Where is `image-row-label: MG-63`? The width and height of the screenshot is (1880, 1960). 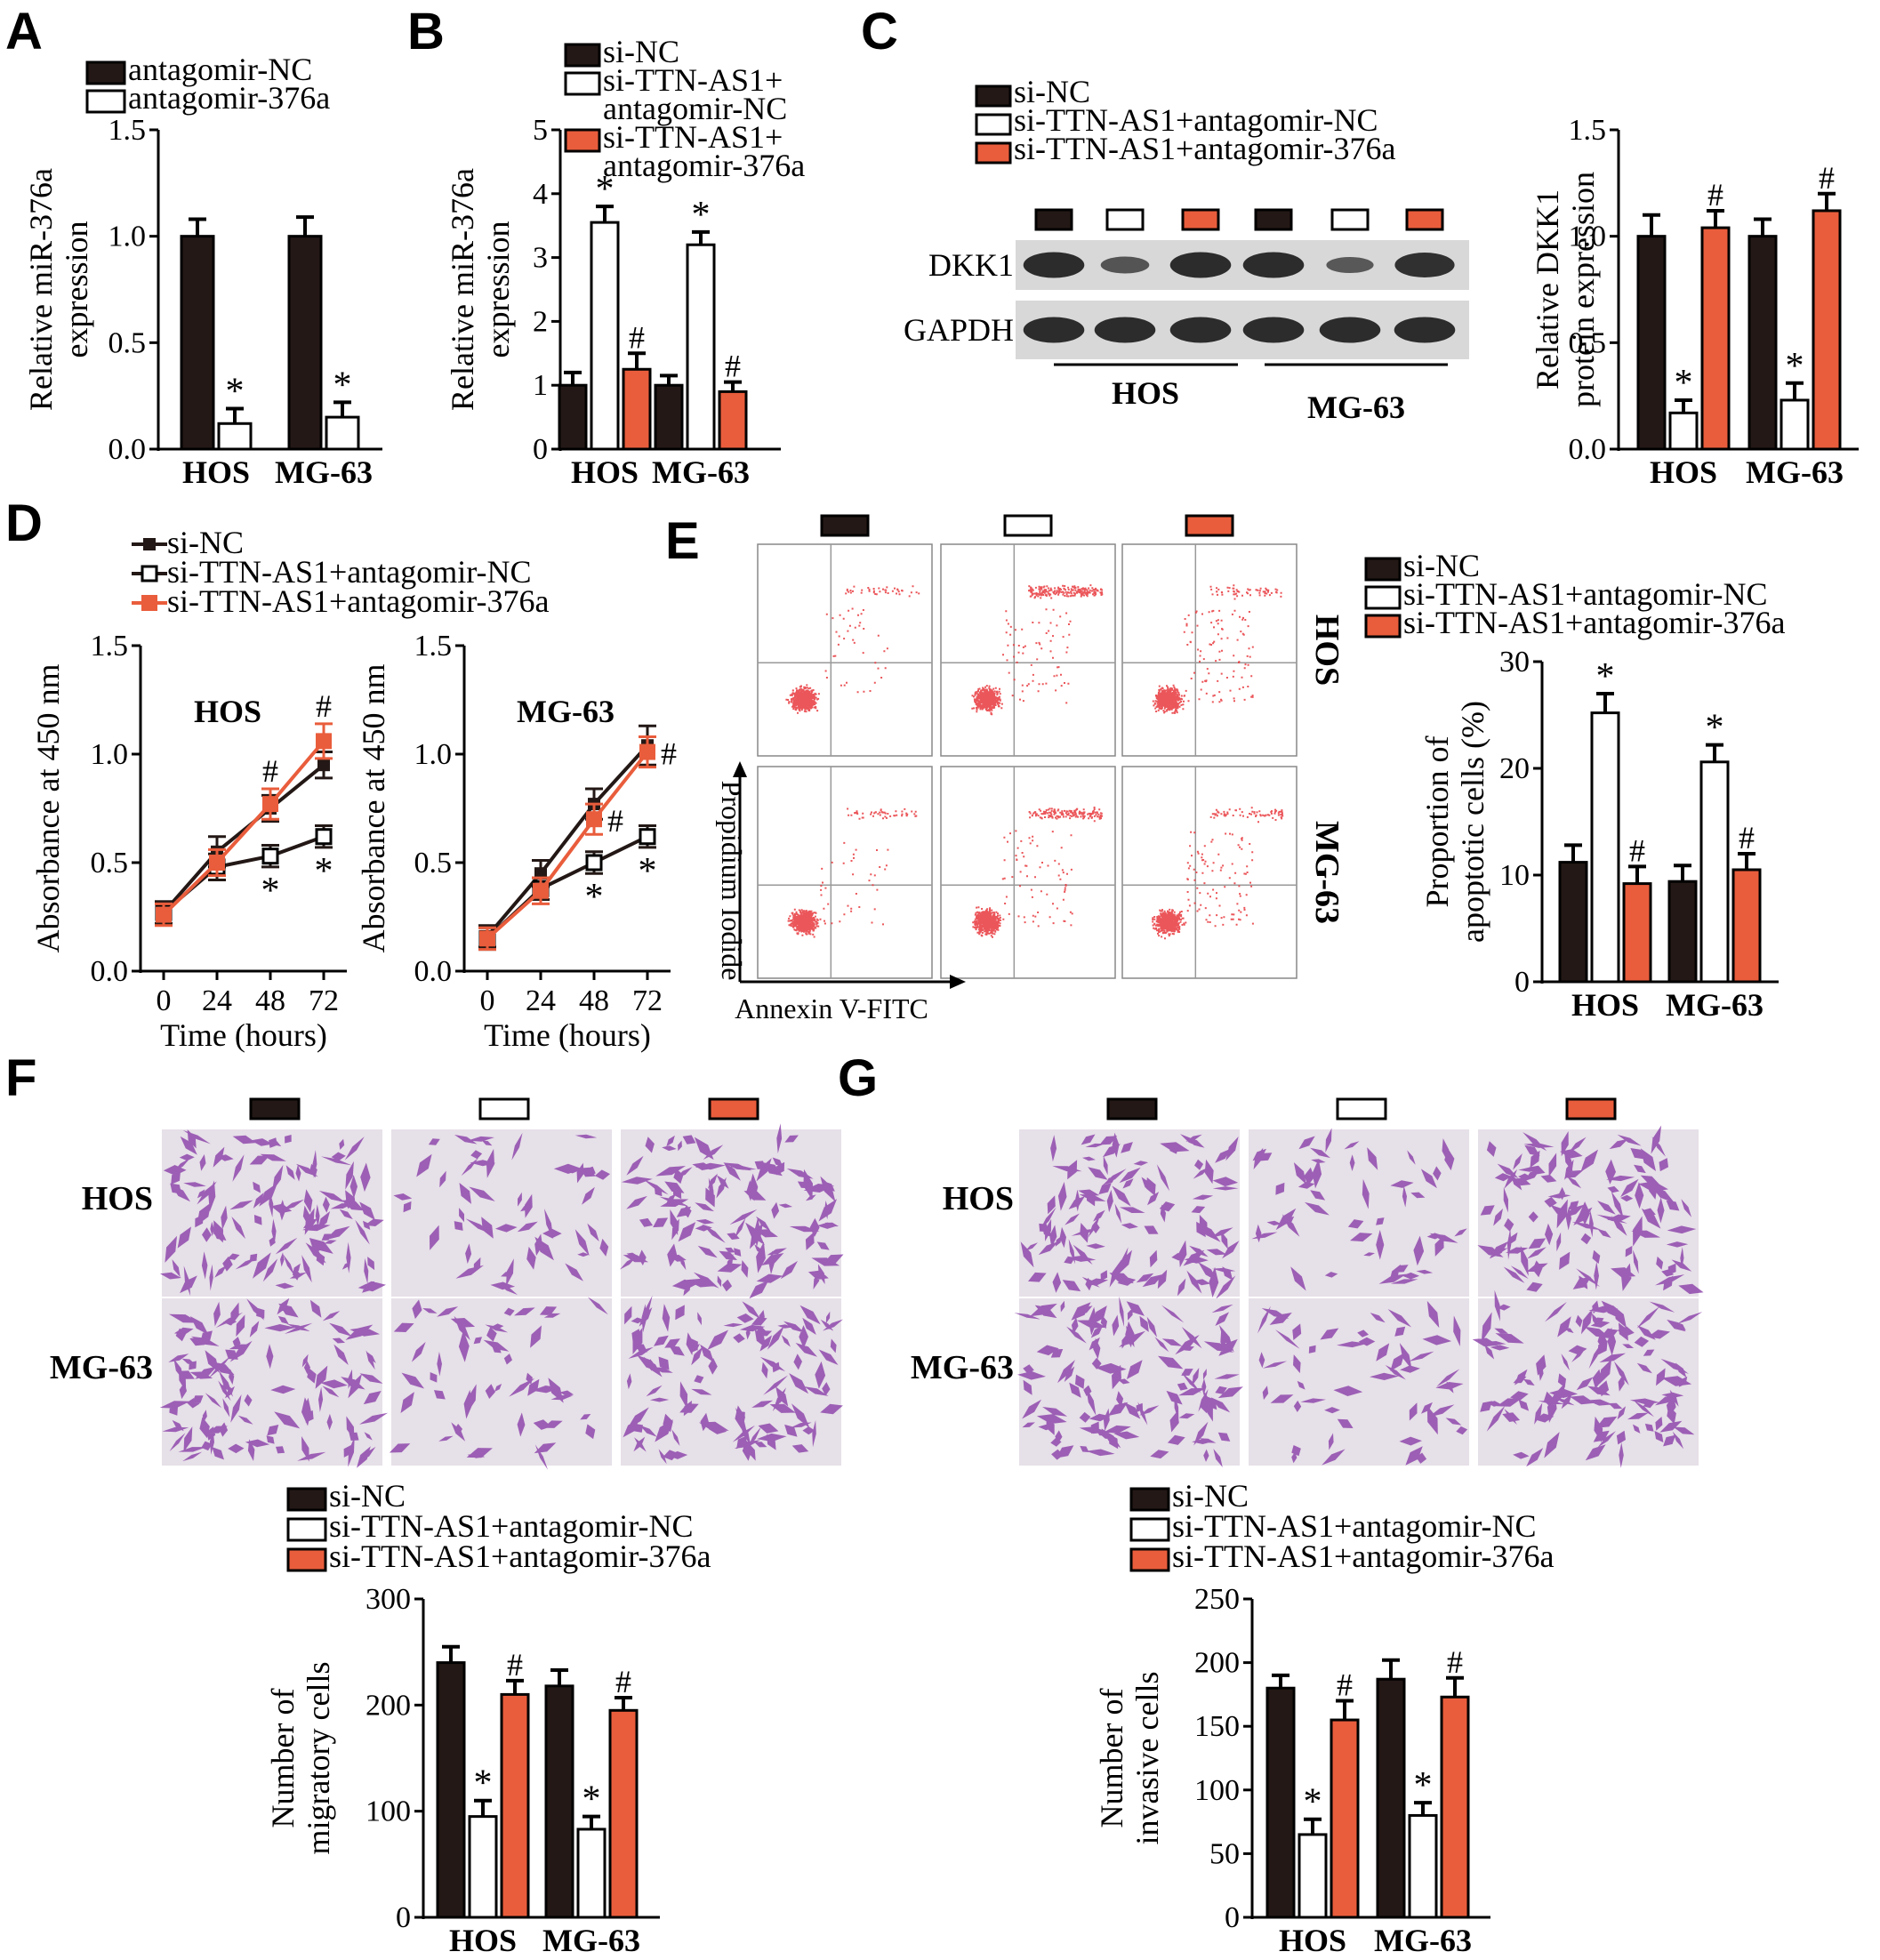 image-row-label: MG-63 is located at coordinates (963, 1367).